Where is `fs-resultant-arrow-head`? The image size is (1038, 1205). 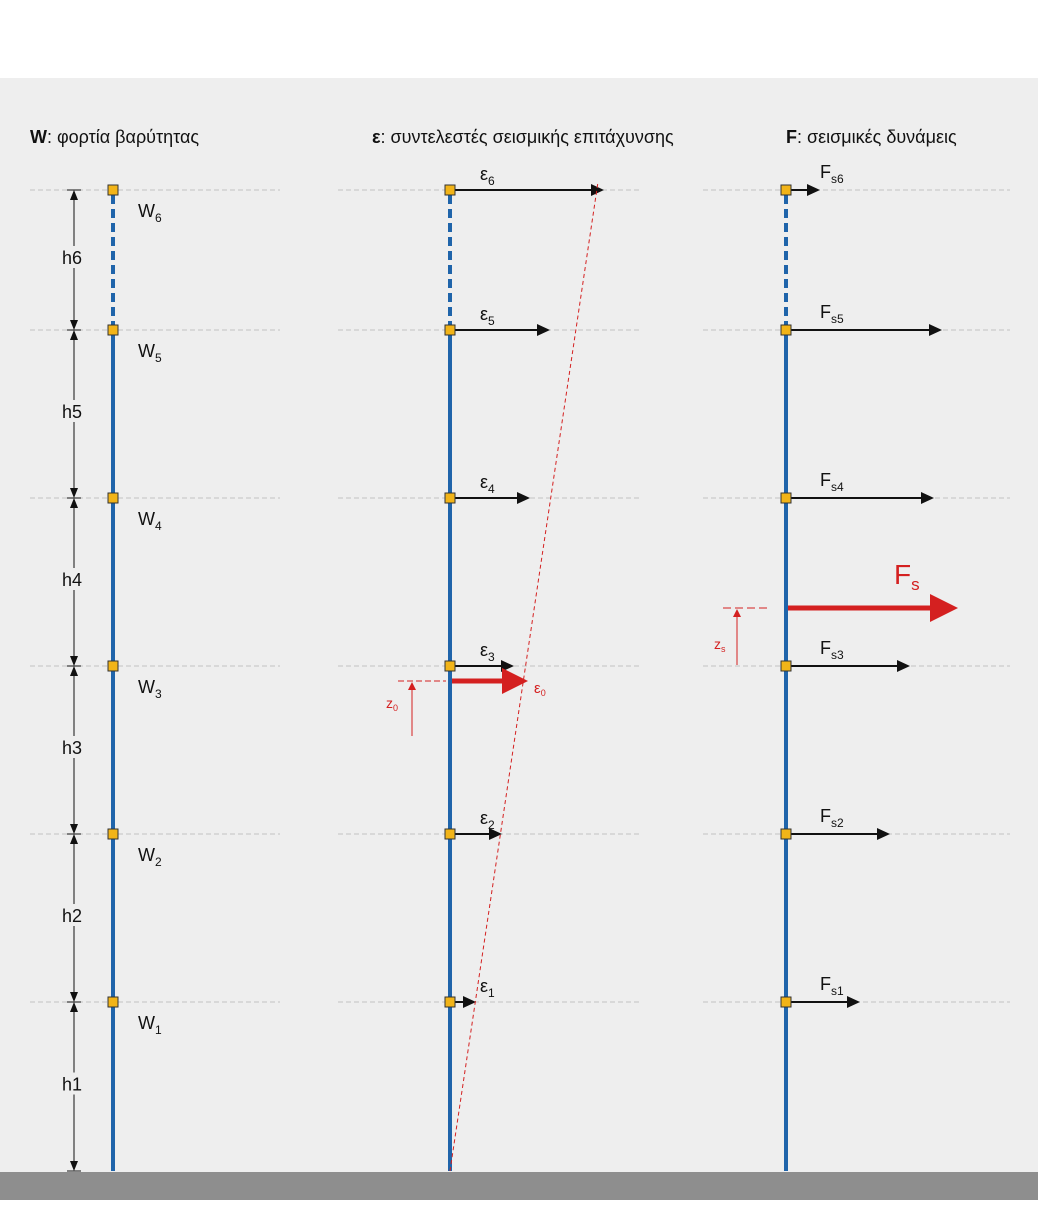 fs-resultant-arrow-head is located at coordinates (944, 608).